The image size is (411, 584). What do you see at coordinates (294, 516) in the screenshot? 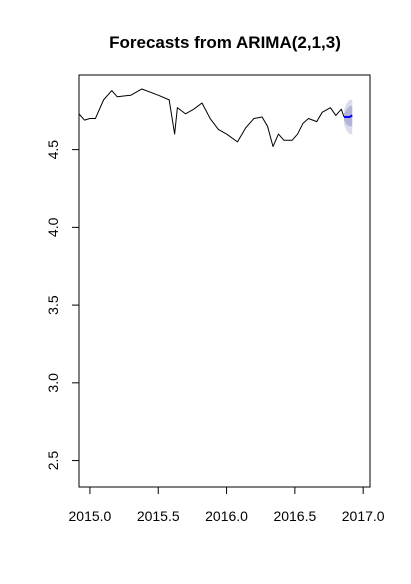
I see `x-tick-label: 2016.5` at bounding box center [294, 516].